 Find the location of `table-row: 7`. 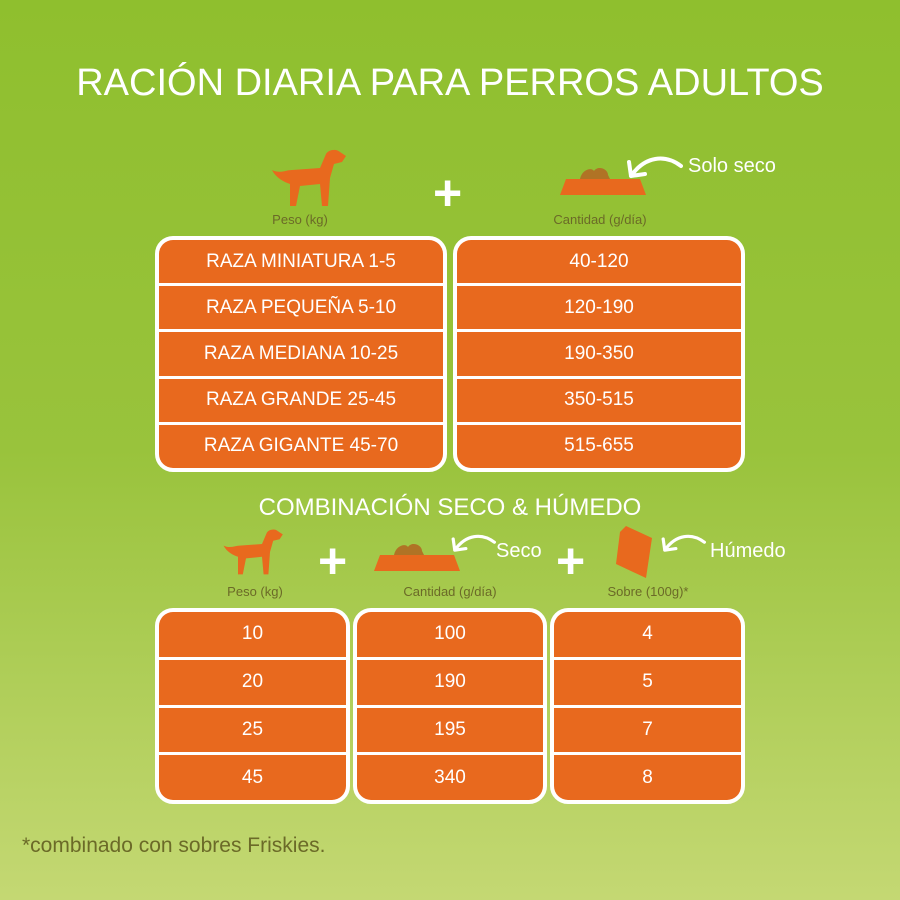

table-row: 7 is located at coordinates (647, 730).